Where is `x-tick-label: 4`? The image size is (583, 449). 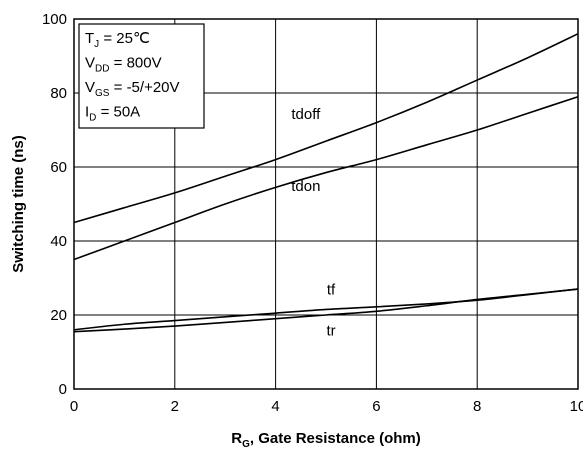
x-tick-label: 4 is located at coordinates (275, 406).